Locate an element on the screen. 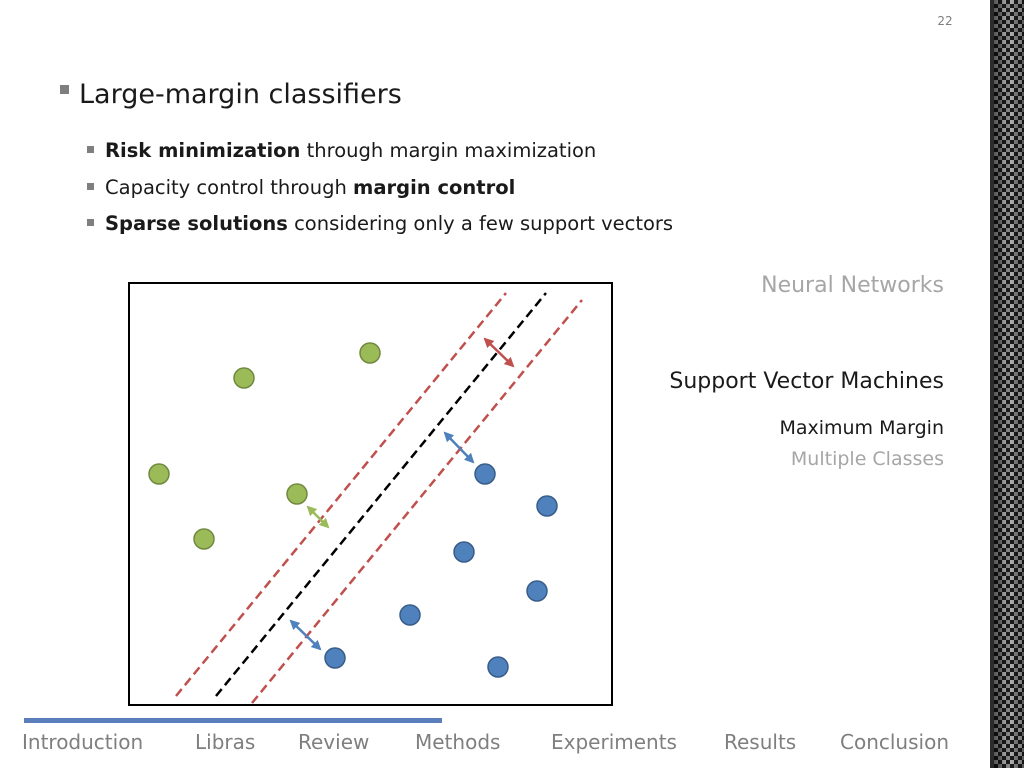 The height and width of the screenshot is (768, 1024). margin-width-arrow is located at coordinates (499, 352).